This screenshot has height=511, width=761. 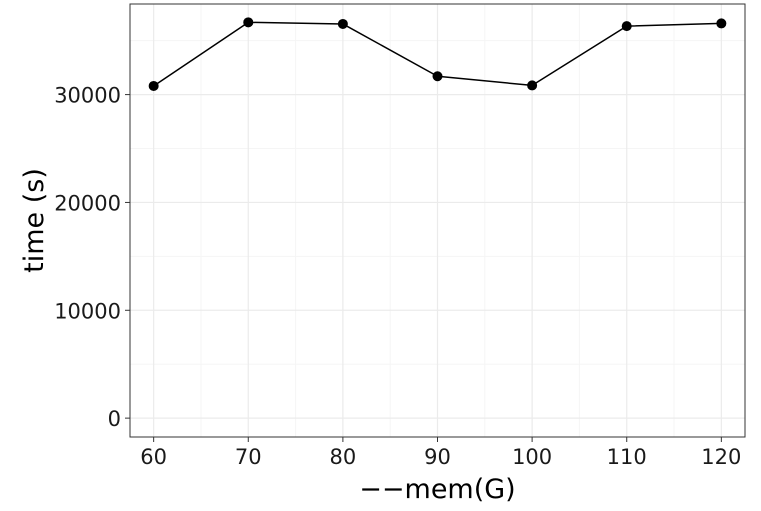 What do you see at coordinates (153, 457) in the screenshot?
I see `x-tick-label: 60` at bounding box center [153, 457].